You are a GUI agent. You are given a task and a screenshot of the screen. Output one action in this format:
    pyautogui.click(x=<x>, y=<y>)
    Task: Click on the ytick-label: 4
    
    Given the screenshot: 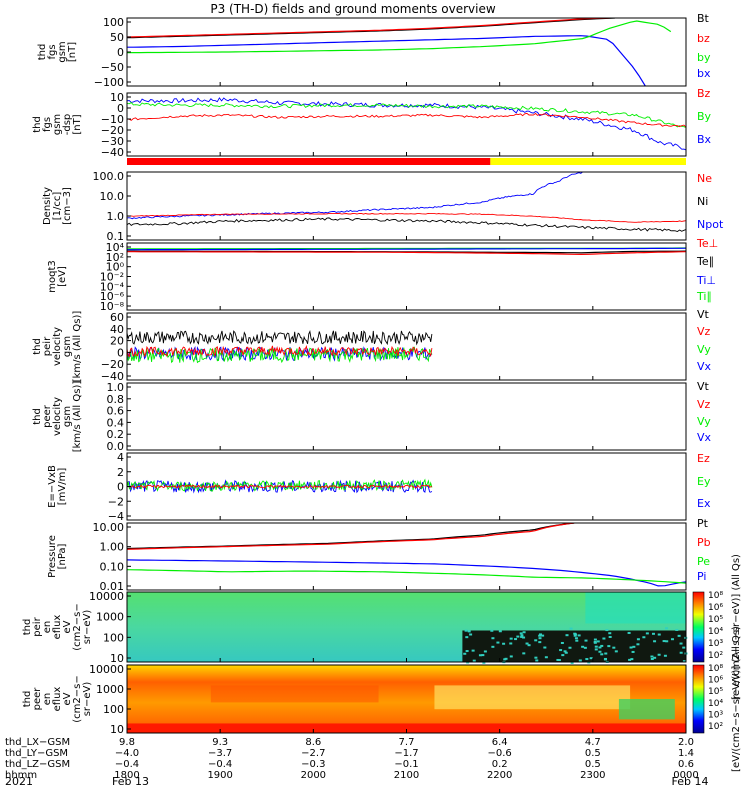 What is the action you would take?
    pyautogui.click(x=120, y=457)
    